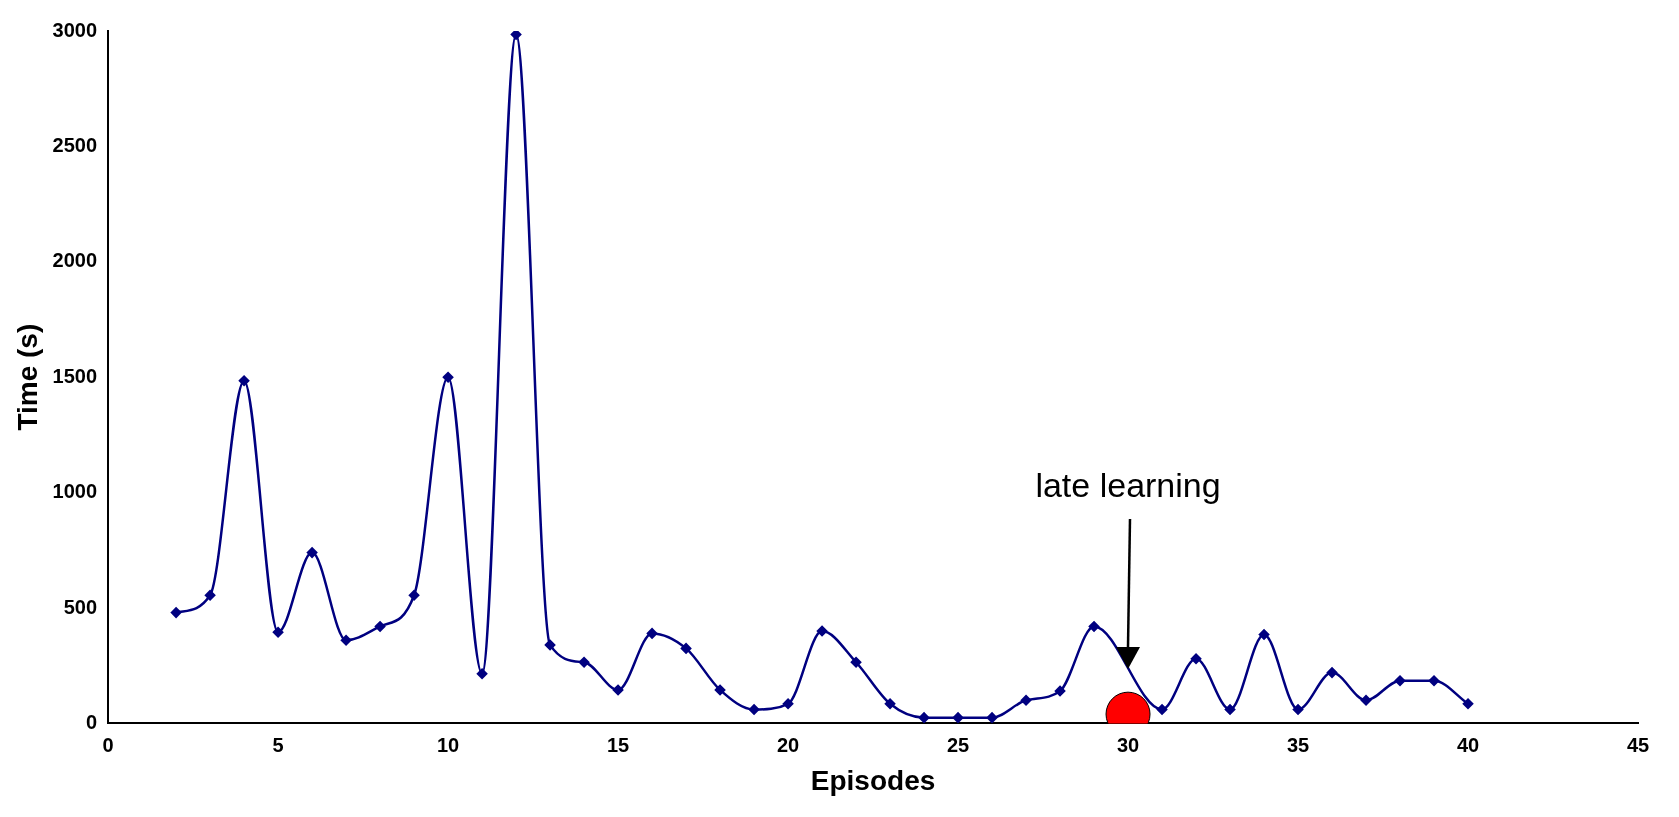  I want to click on y-tick-label: 1500, so click(75, 375).